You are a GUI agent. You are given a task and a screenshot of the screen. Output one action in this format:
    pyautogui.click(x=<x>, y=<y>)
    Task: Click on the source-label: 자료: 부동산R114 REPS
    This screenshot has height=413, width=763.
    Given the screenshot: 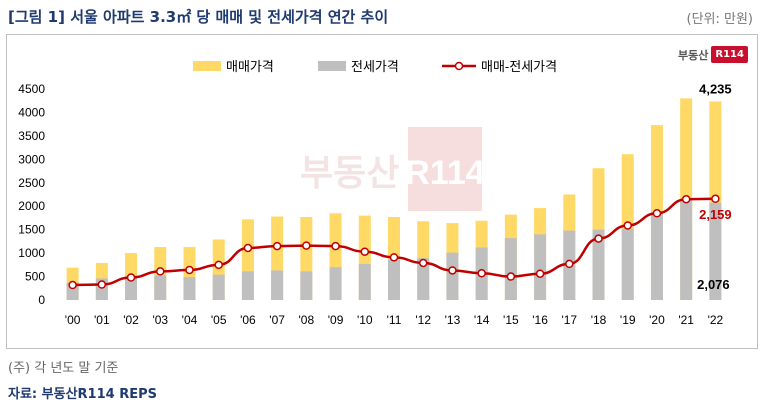 What is the action you would take?
    pyautogui.click(x=82, y=394)
    